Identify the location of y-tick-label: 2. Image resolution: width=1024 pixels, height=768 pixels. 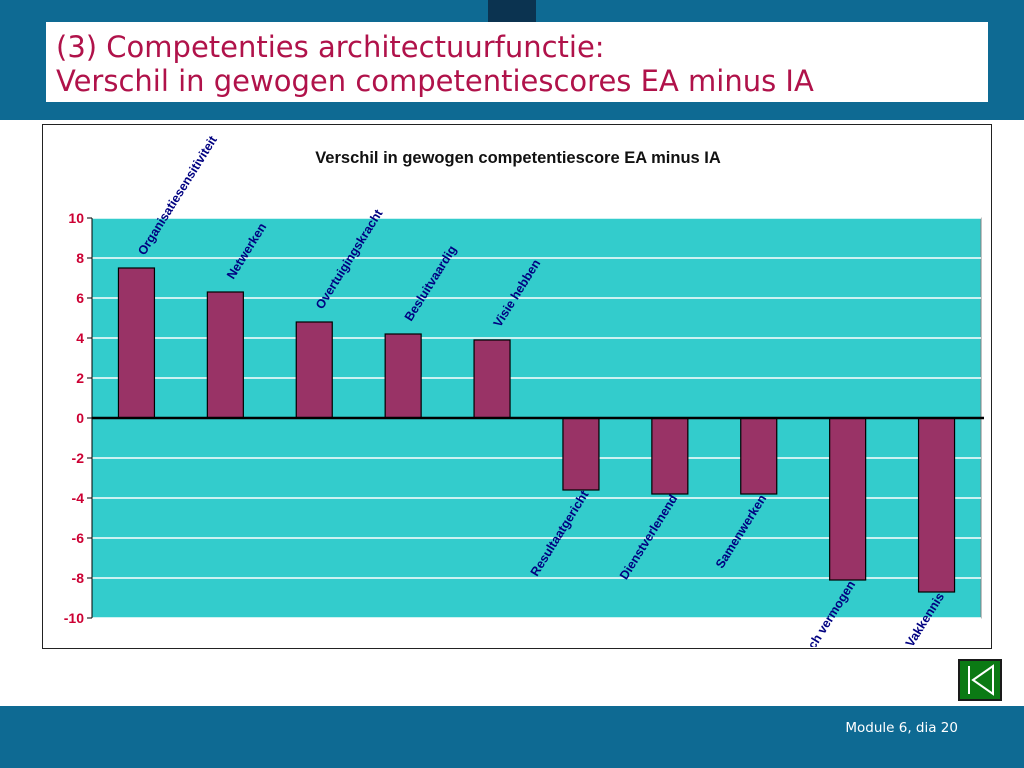
(80, 378).